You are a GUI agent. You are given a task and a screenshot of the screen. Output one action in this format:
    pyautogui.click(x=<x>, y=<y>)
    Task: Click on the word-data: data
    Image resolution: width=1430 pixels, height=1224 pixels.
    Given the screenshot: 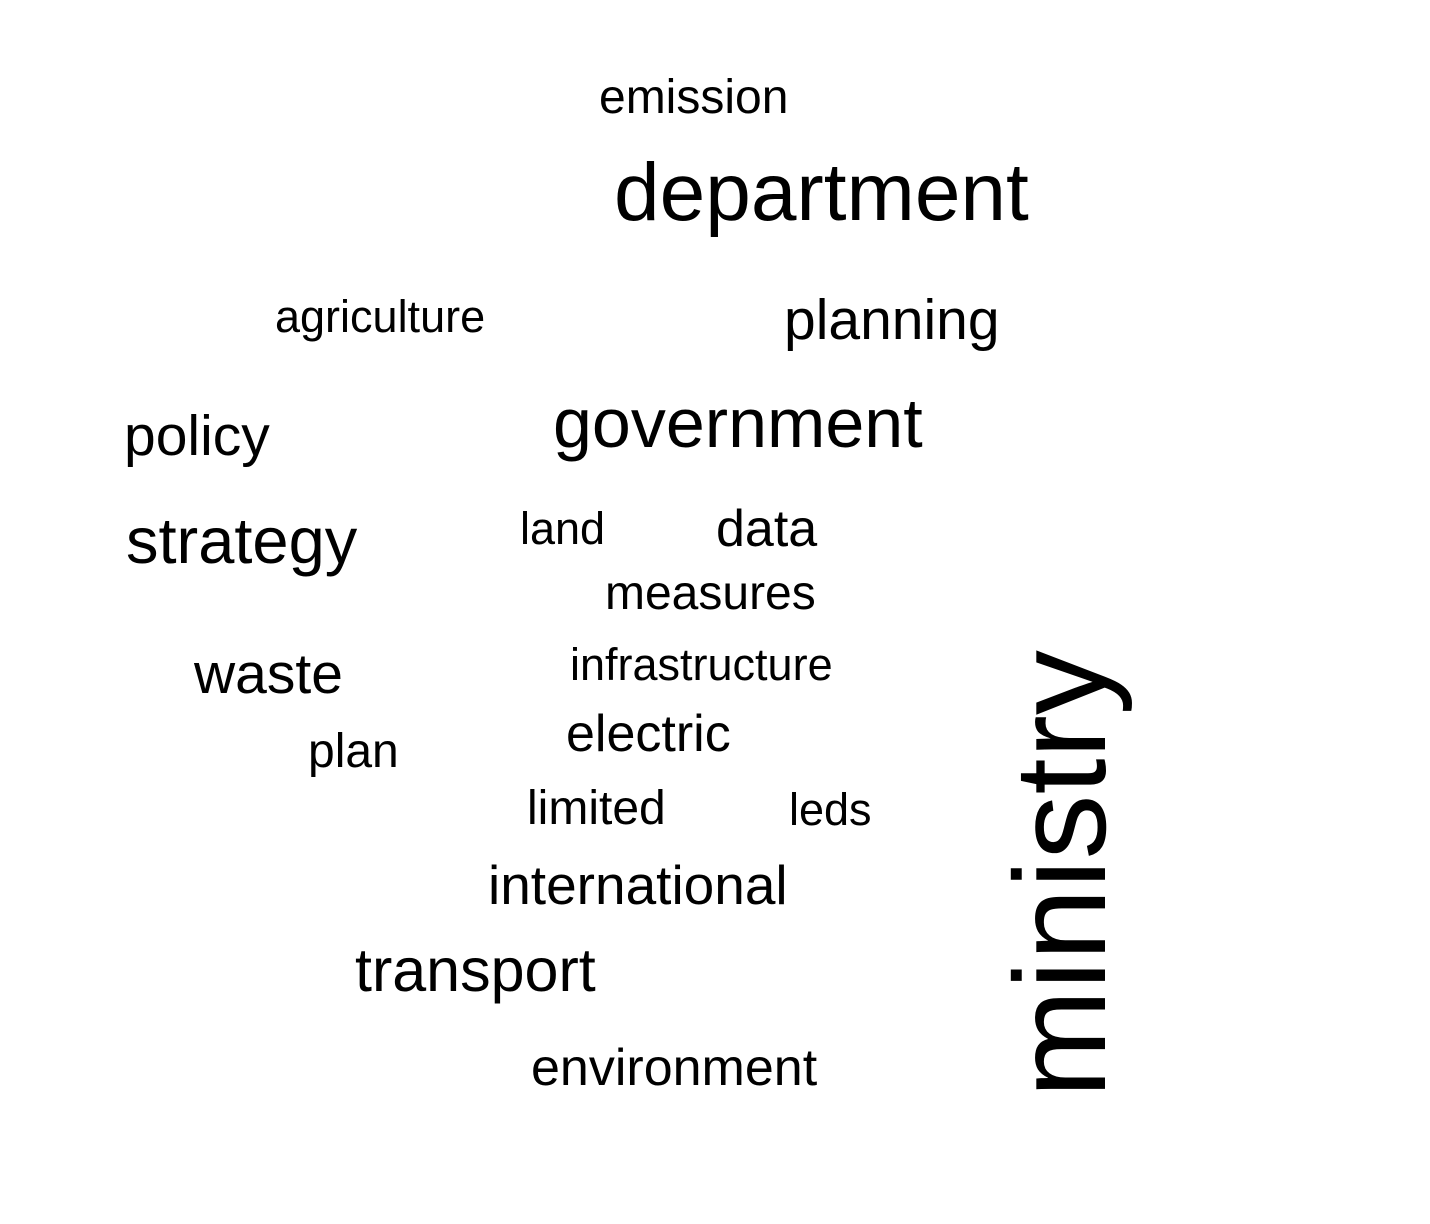 What is the action you would take?
    pyautogui.click(x=767, y=529)
    